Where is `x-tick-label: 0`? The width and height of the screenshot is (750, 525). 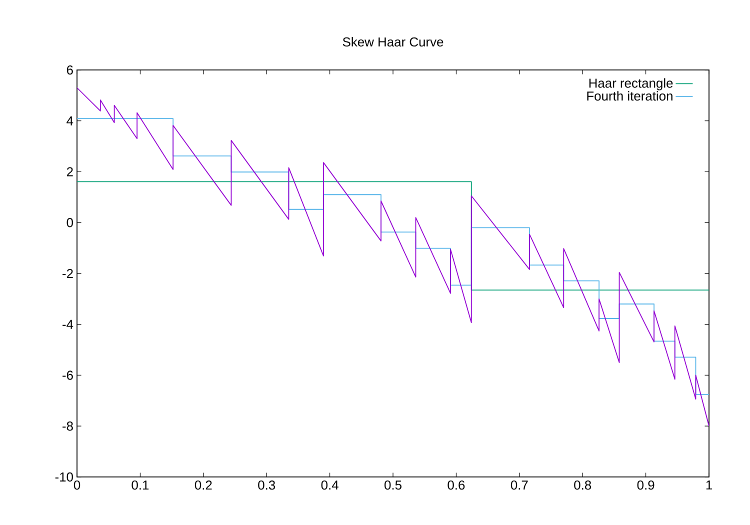
x-tick-label: 0 is located at coordinates (77, 485).